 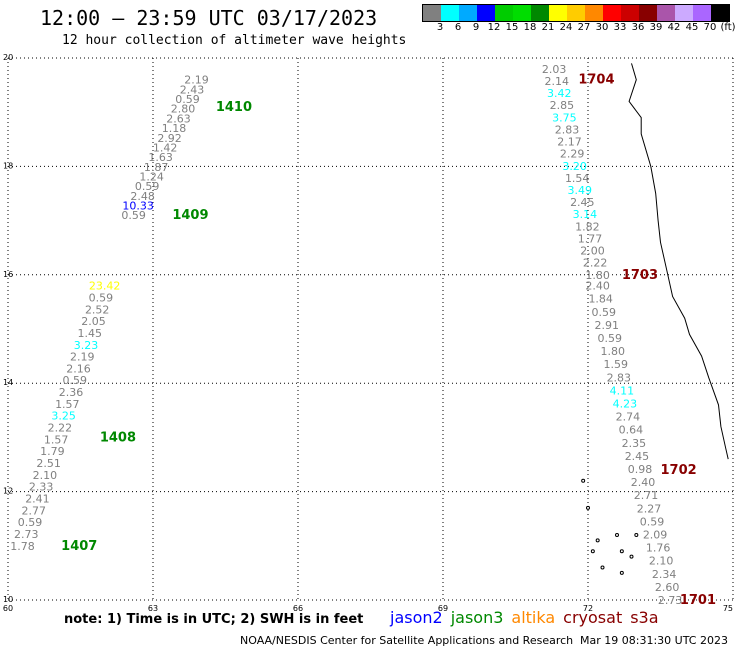 What do you see at coordinates (574, 166) in the screenshot?
I see `wave-height-label: 3.20` at bounding box center [574, 166].